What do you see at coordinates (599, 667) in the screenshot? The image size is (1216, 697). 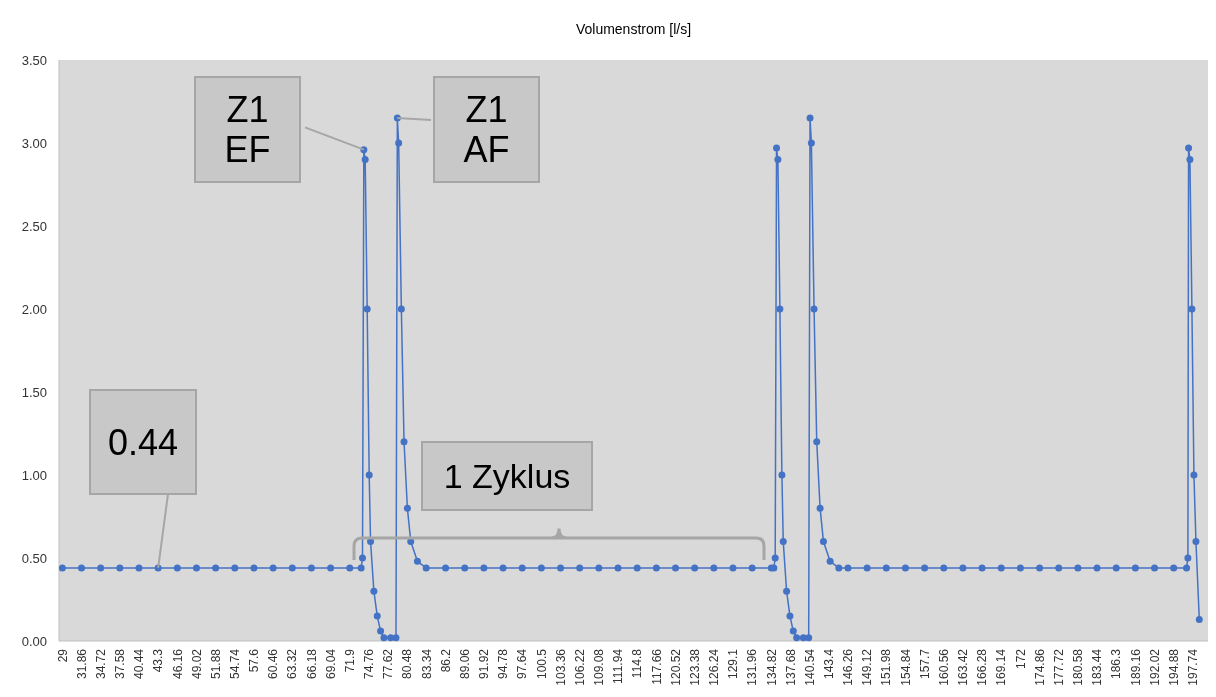 I see `x-tick-label: 109.08` at bounding box center [599, 667].